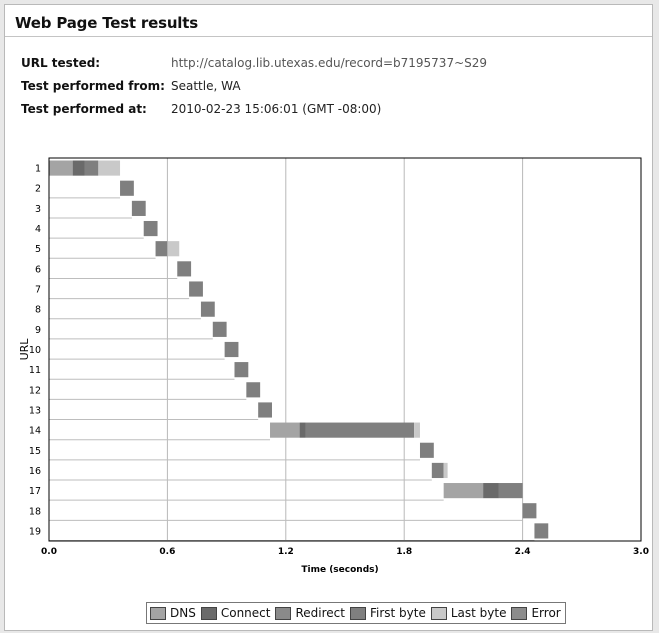 The image size is (659, 633). What do you see at coordinates (38, 330) in the screenshot?
I see `y-tick-label: 9` at bounding box center [38, 330].